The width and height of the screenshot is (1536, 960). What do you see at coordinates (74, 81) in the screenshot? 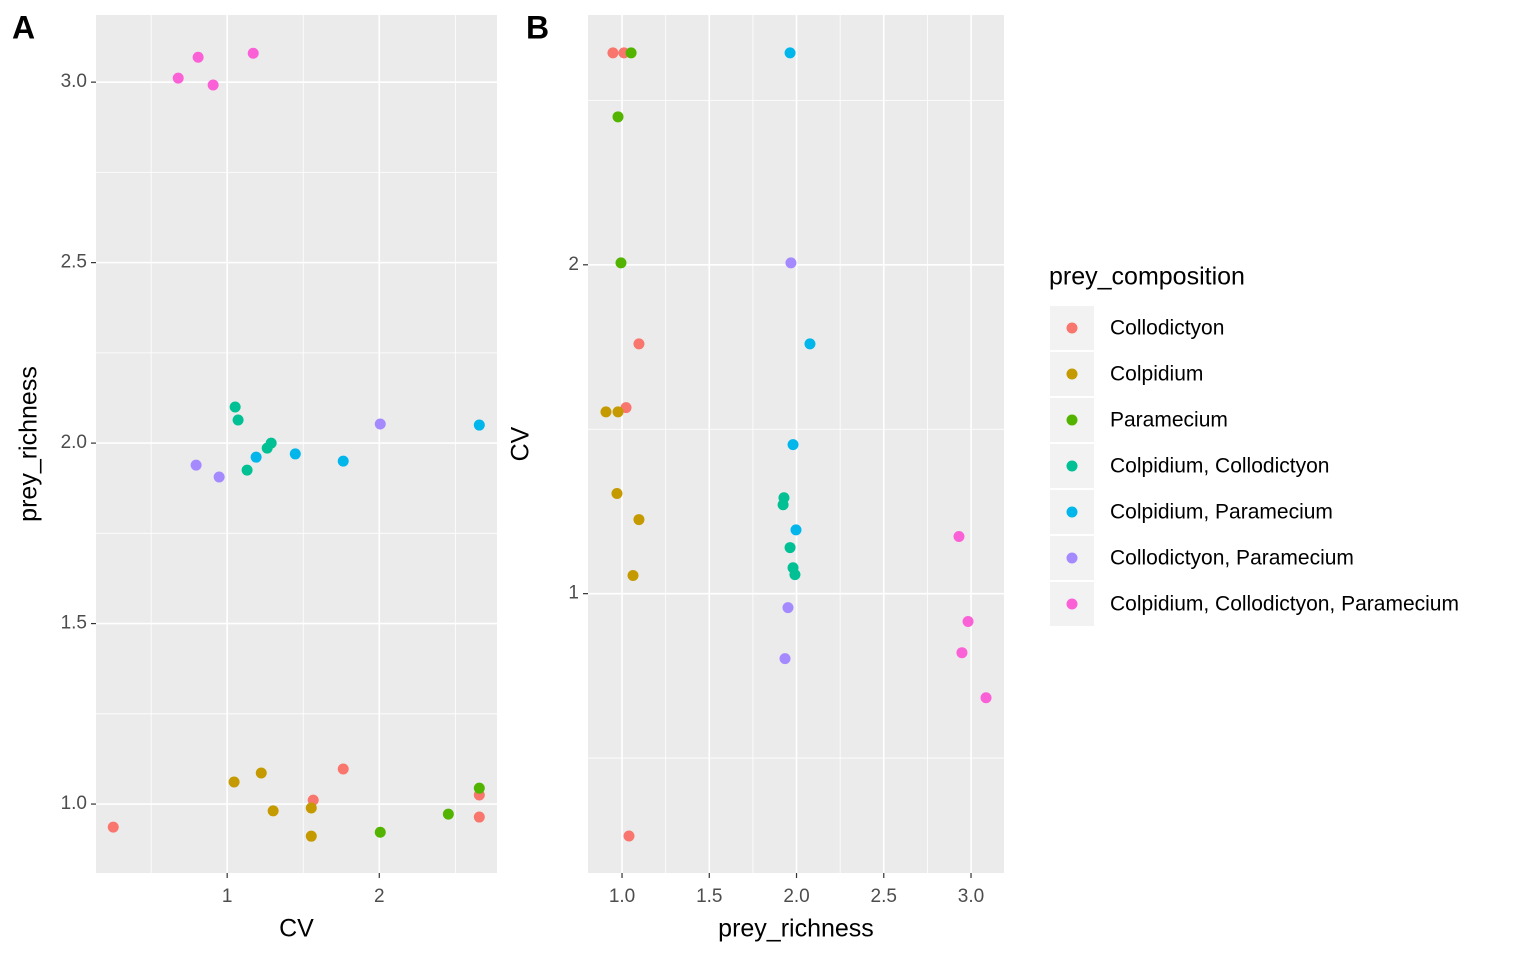
I see `y-tick-label: 3.0` at bounding box center [74, 81].